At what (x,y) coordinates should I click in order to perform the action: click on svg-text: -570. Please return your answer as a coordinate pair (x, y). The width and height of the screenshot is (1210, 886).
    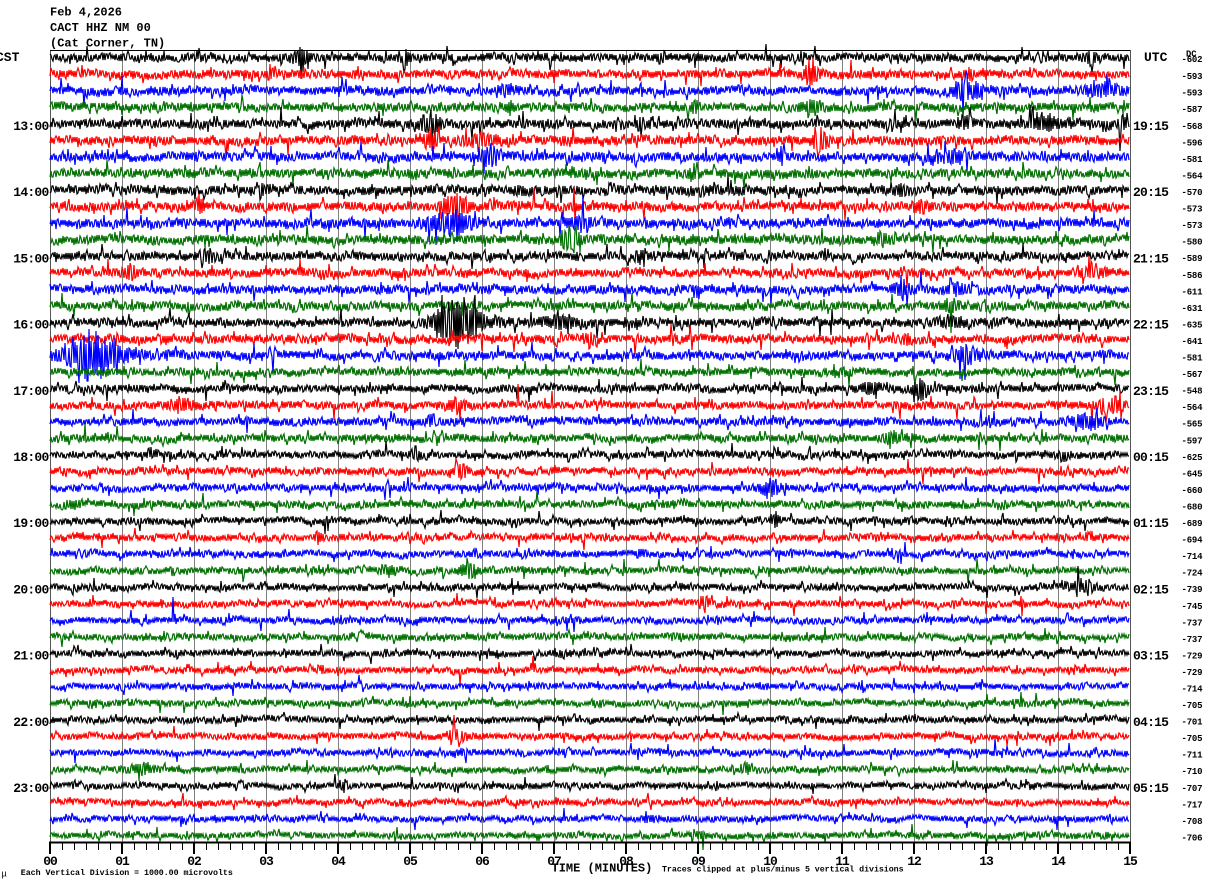
    Looking at the image, I should click on (1192, 193).